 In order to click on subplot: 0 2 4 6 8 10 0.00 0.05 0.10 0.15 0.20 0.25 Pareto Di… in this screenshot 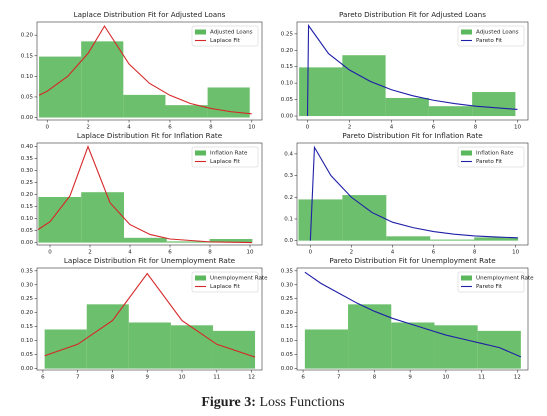, I will do `click(405, 70)`.